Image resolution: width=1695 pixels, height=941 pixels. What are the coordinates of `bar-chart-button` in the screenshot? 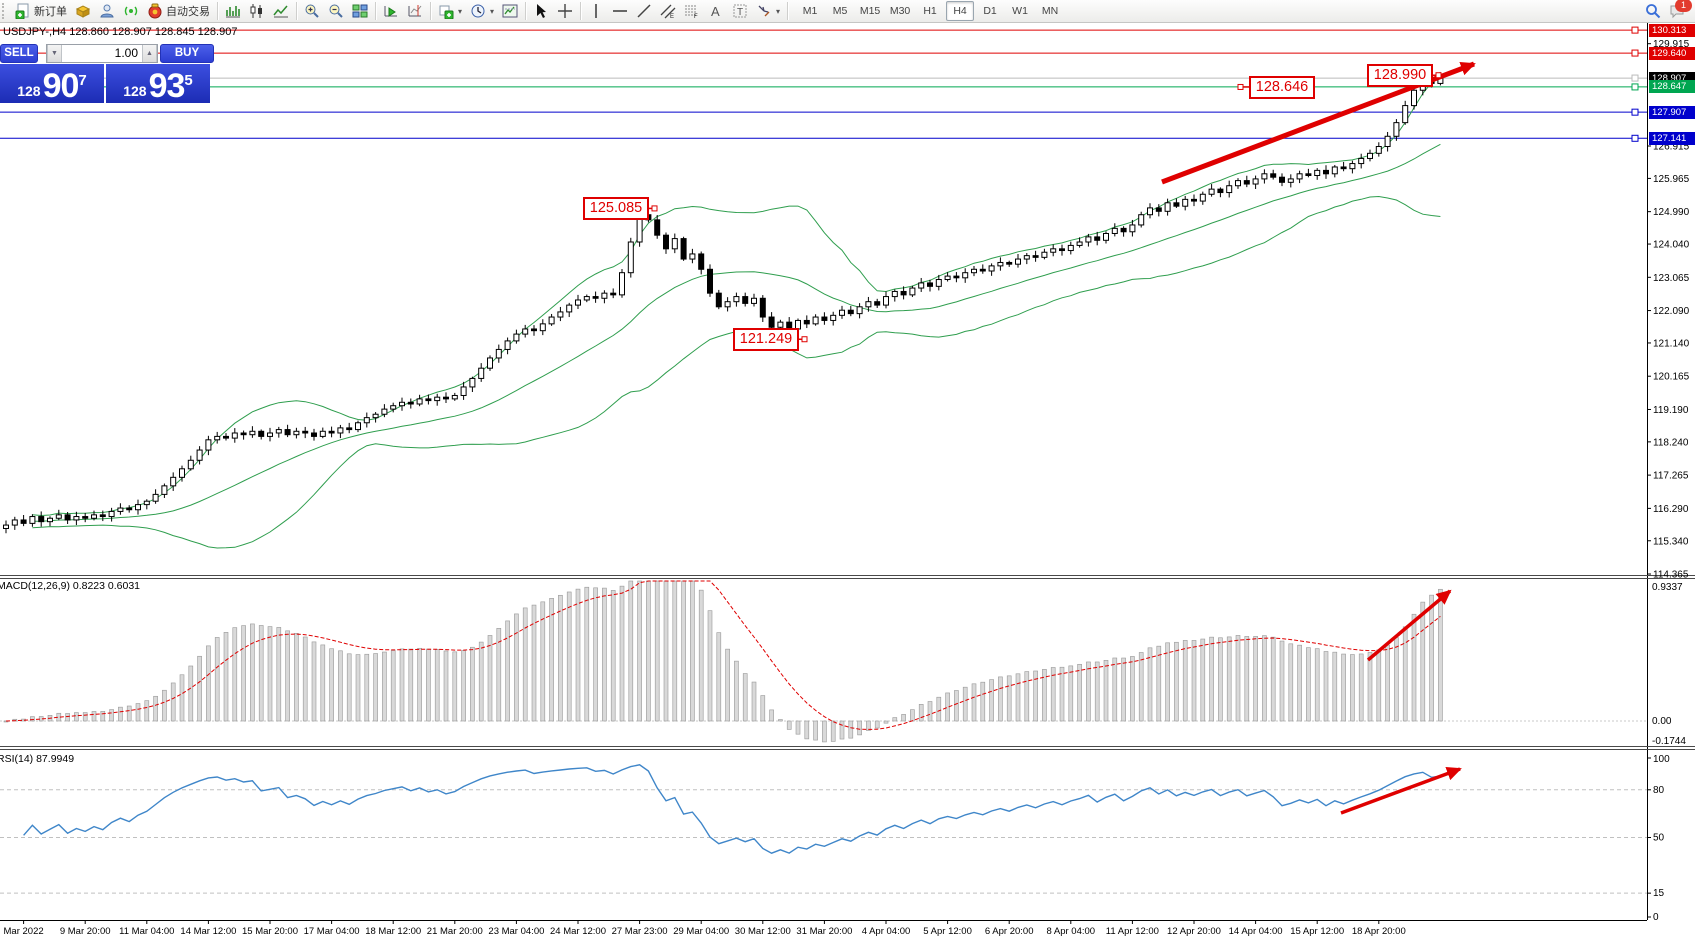 It's located at (233, 11).